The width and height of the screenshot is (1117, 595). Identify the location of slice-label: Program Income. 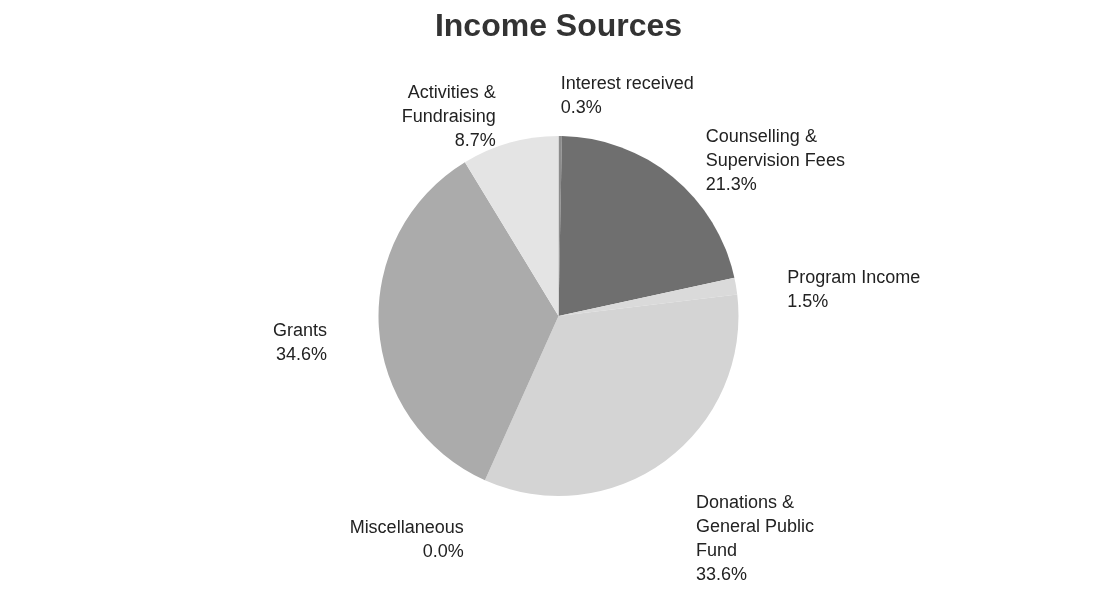
(854, 276).